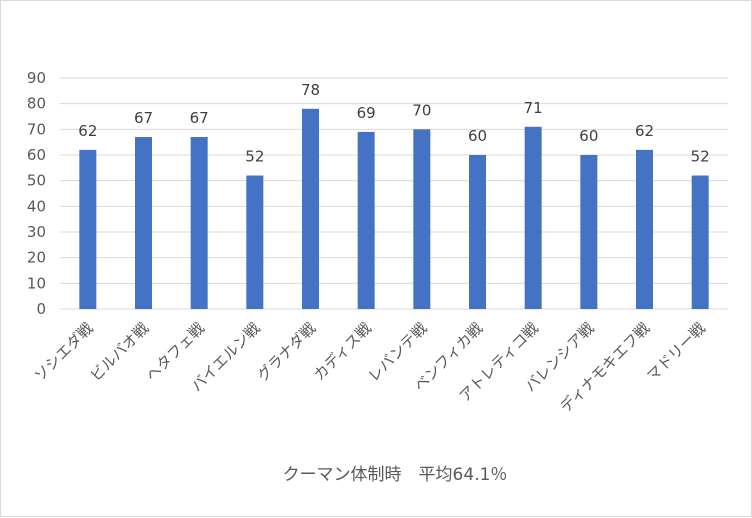  I want to click on data-label: 70, so click(421, 110).